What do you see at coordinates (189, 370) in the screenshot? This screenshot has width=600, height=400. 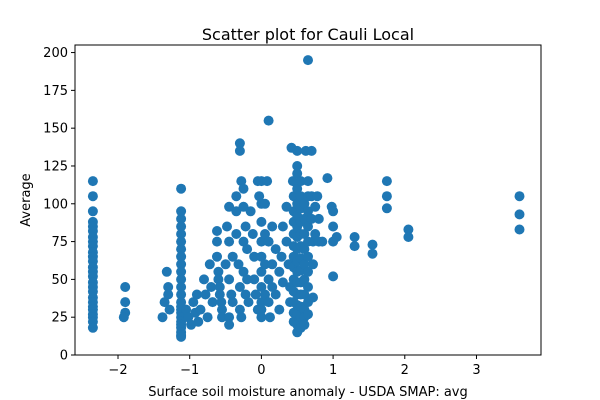 I see `x-tick-label: −1` at bounding box center [189, 370].